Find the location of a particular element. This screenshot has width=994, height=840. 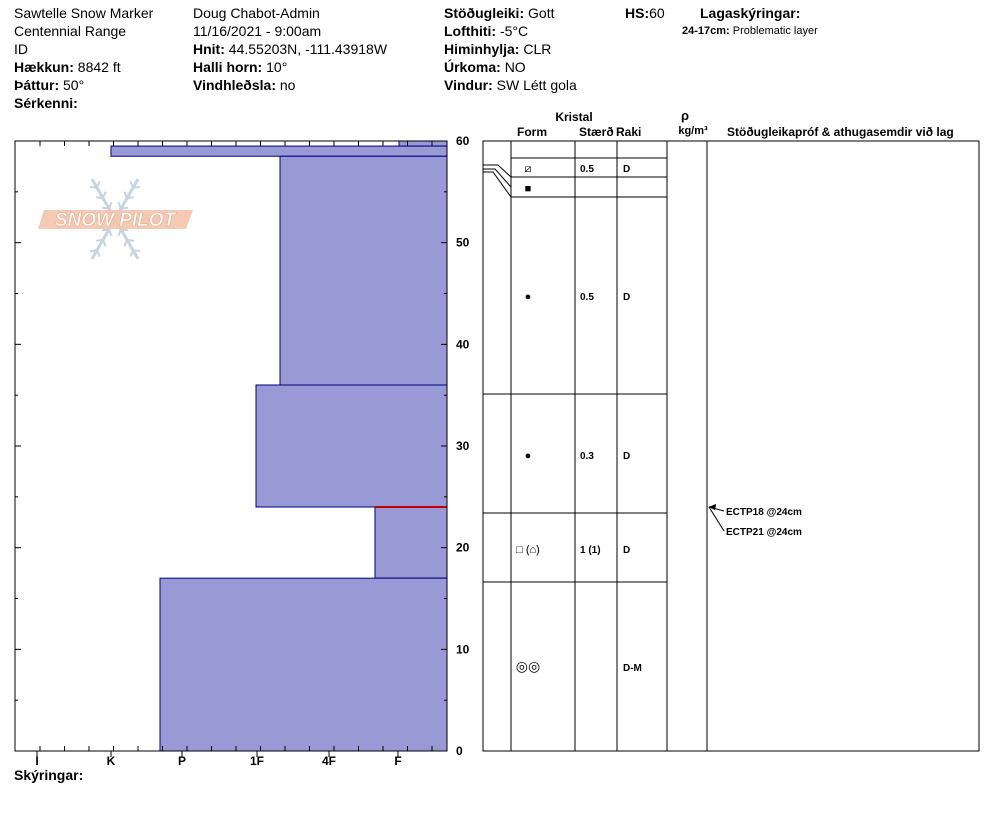

slope-row: Halli horn: 10° is located at coordinates (290, 67).